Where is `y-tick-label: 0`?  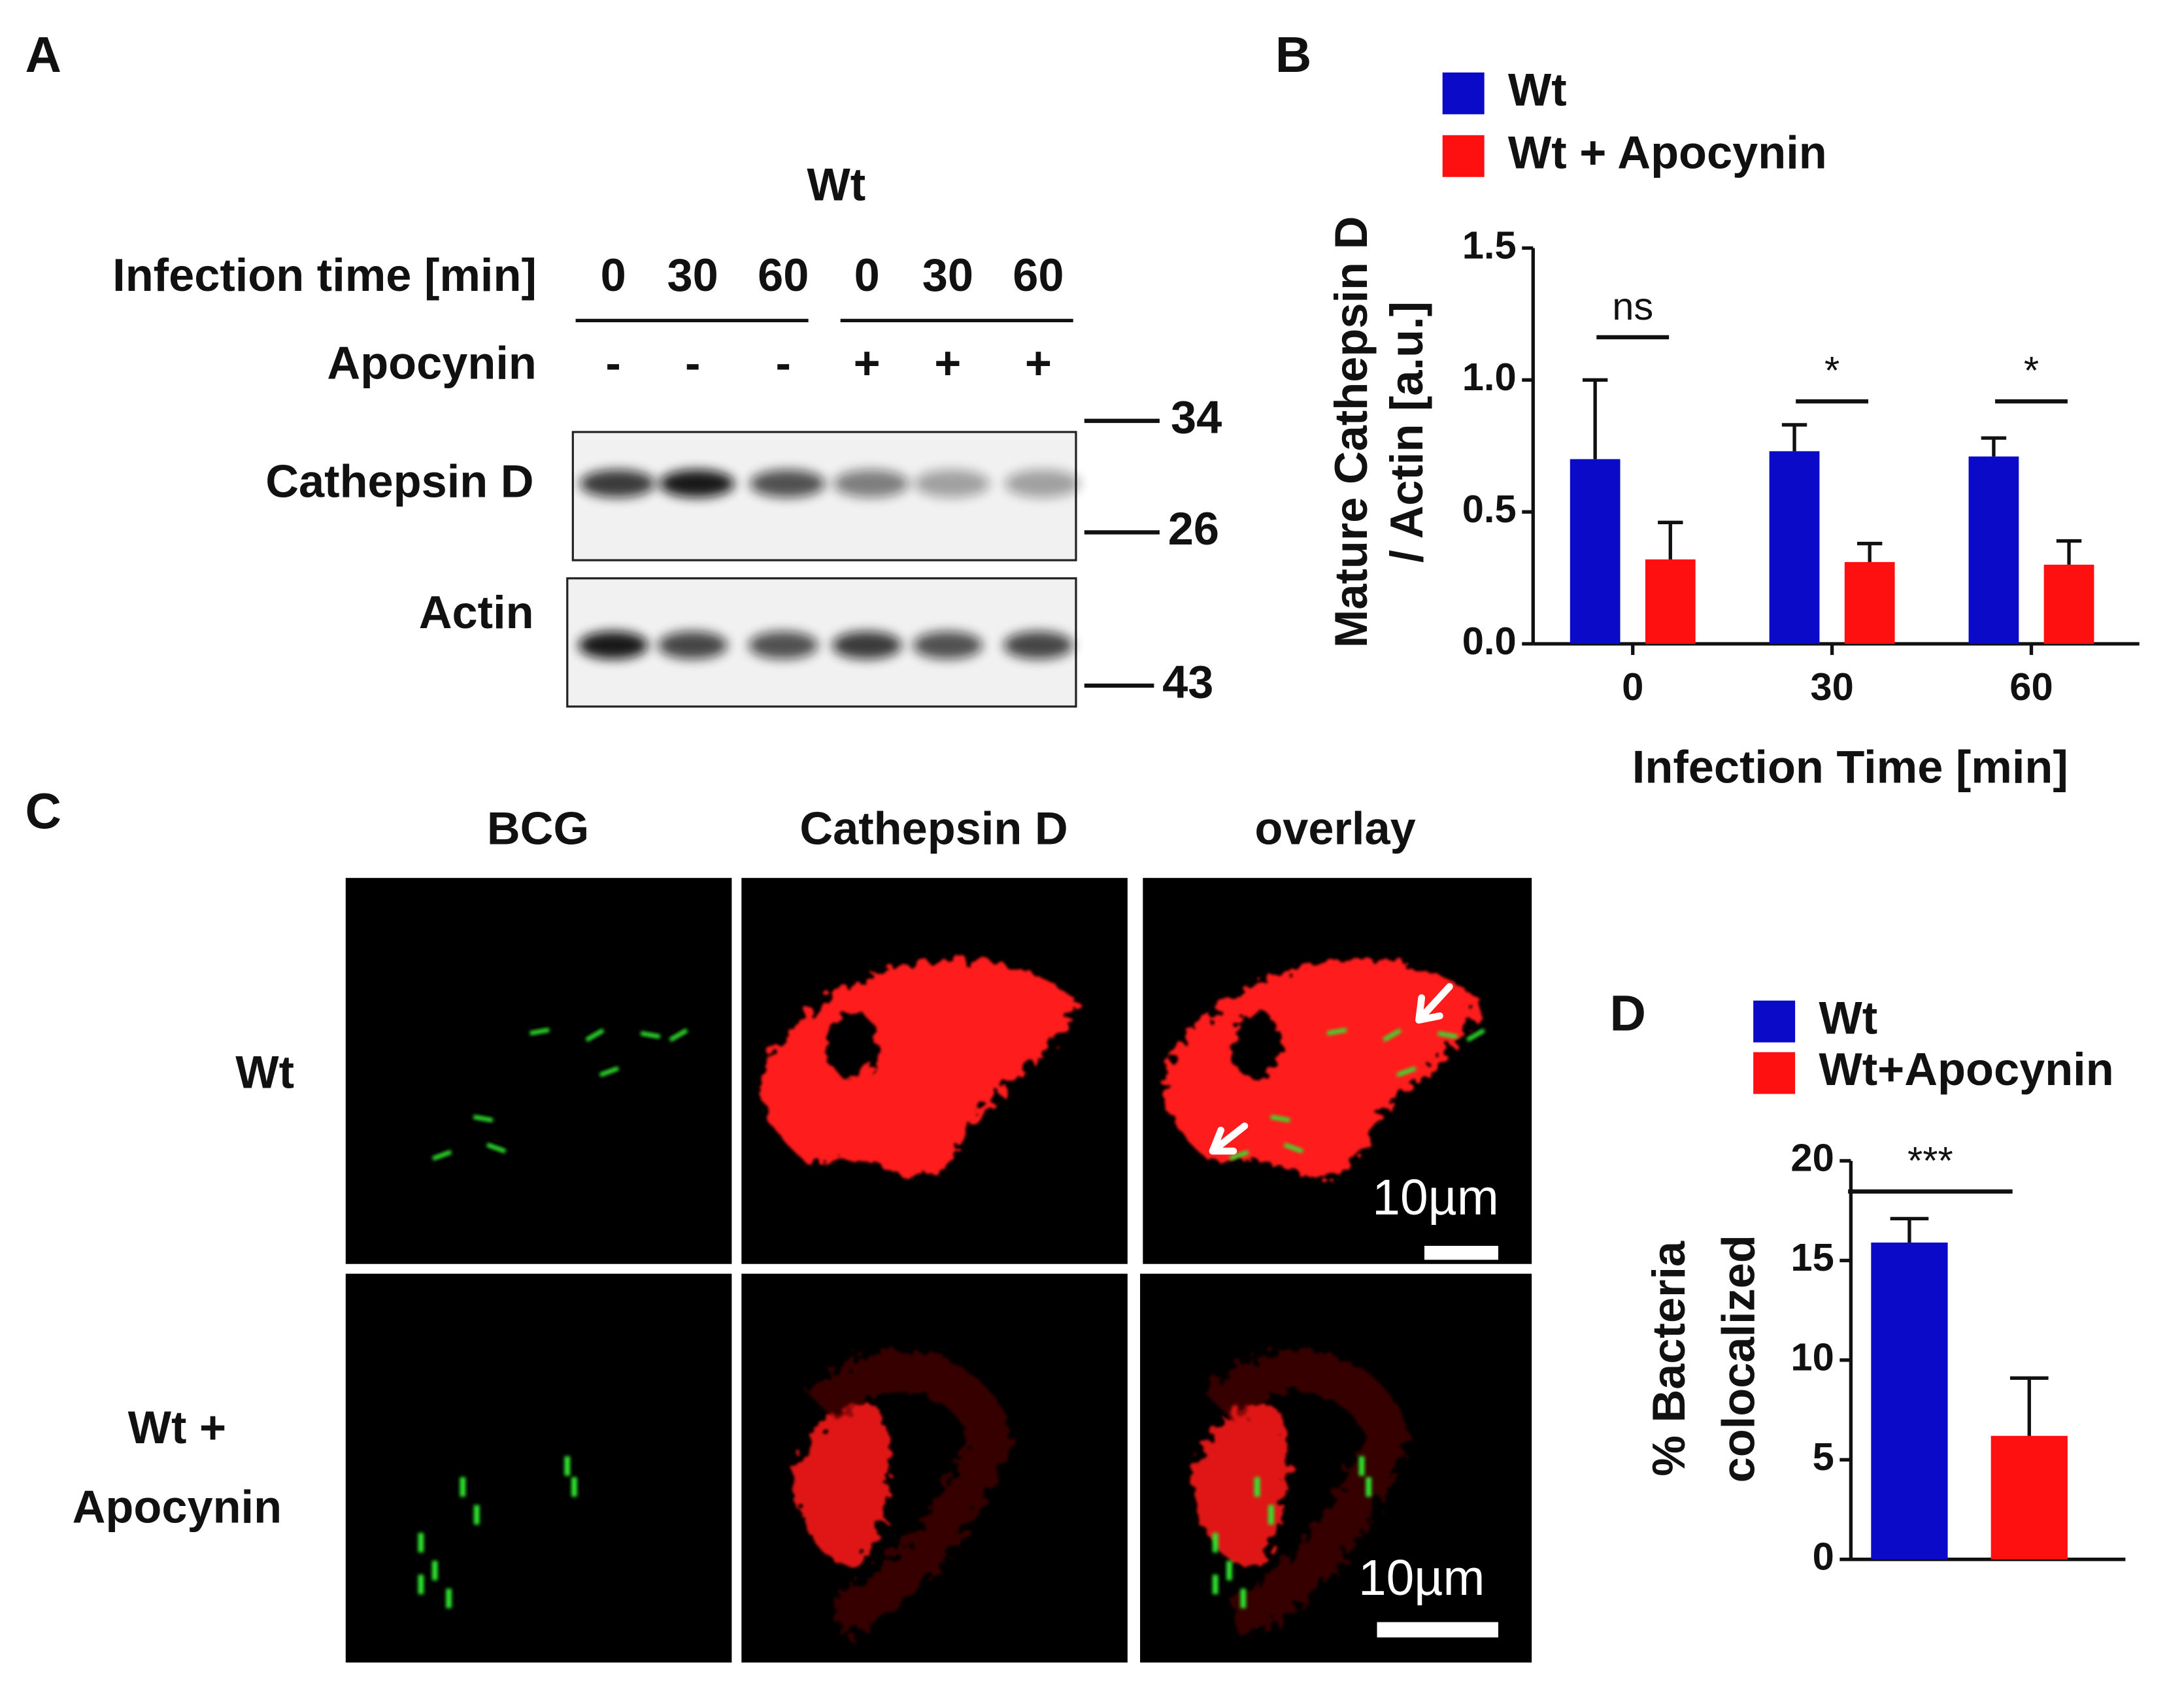
y-tick-label: 0 is located at coordinates (1823, 1556).